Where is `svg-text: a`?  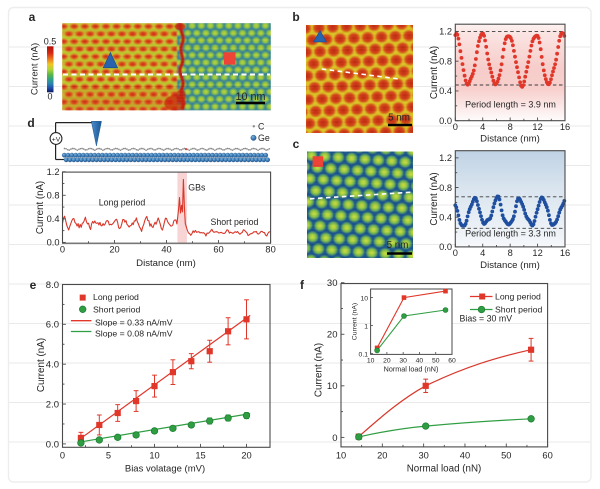
svg-text: a is located at coordinates (32, 17).